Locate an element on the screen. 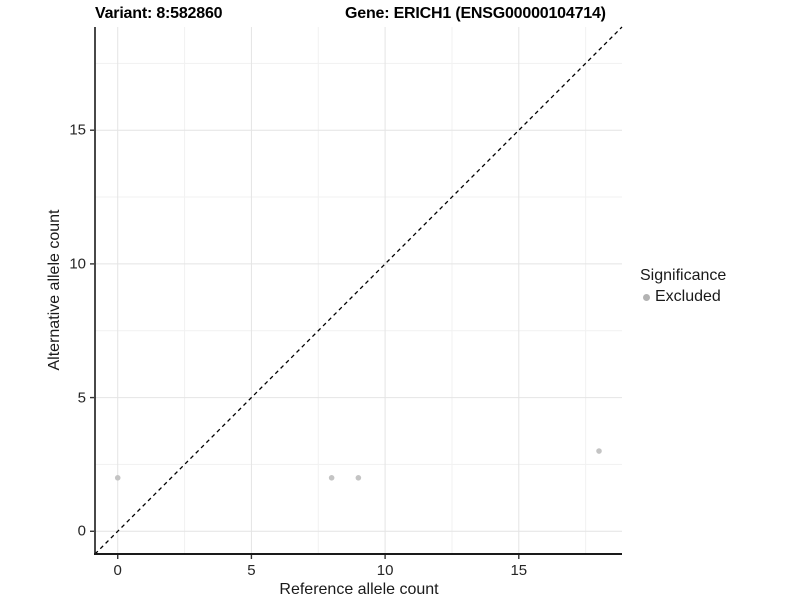 This screenshot has height=600, width=800. legend-title: Significance is located at coordinates (683, 275).